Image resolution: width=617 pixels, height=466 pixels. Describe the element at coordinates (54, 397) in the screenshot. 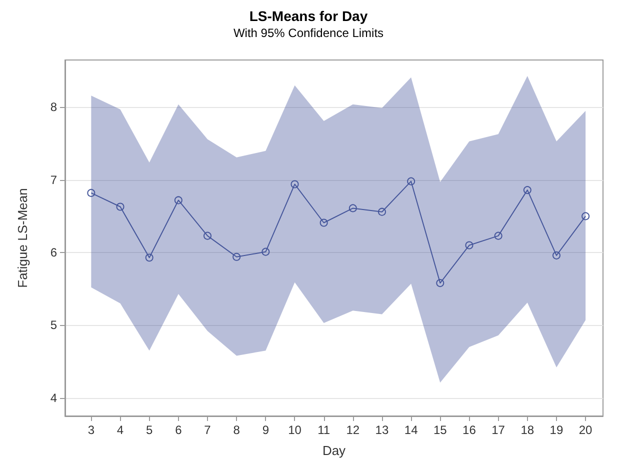

I see `y-tick-label: 4` at that location.